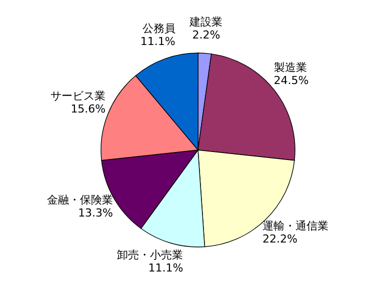 Image resolution: width=370 pixels, height=290 pixels. Describe the element at coordinates (80, 200) in the screenshot. I see `slice-label: 金融・保険業` at that location.